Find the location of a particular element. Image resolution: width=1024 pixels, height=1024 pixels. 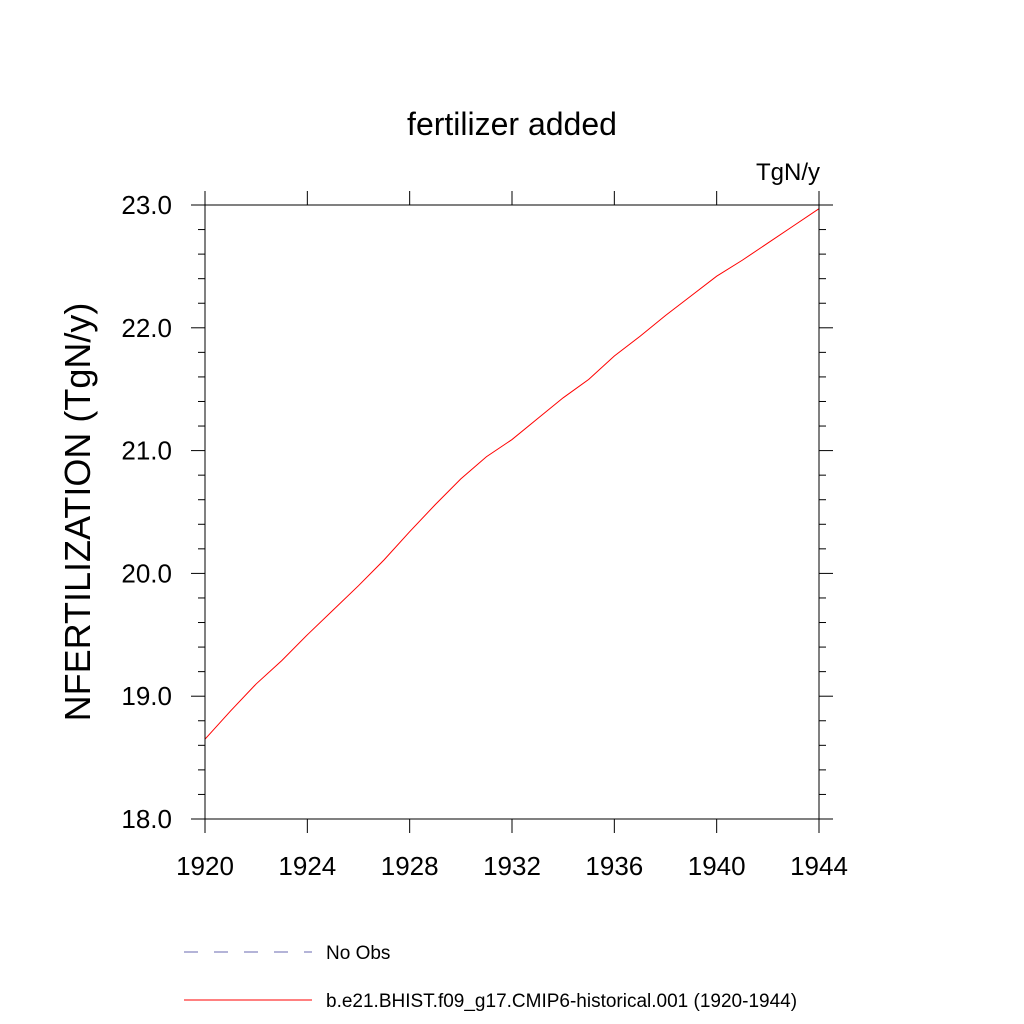

x-tick-label: 1940 is located at coordinates (717, 866).